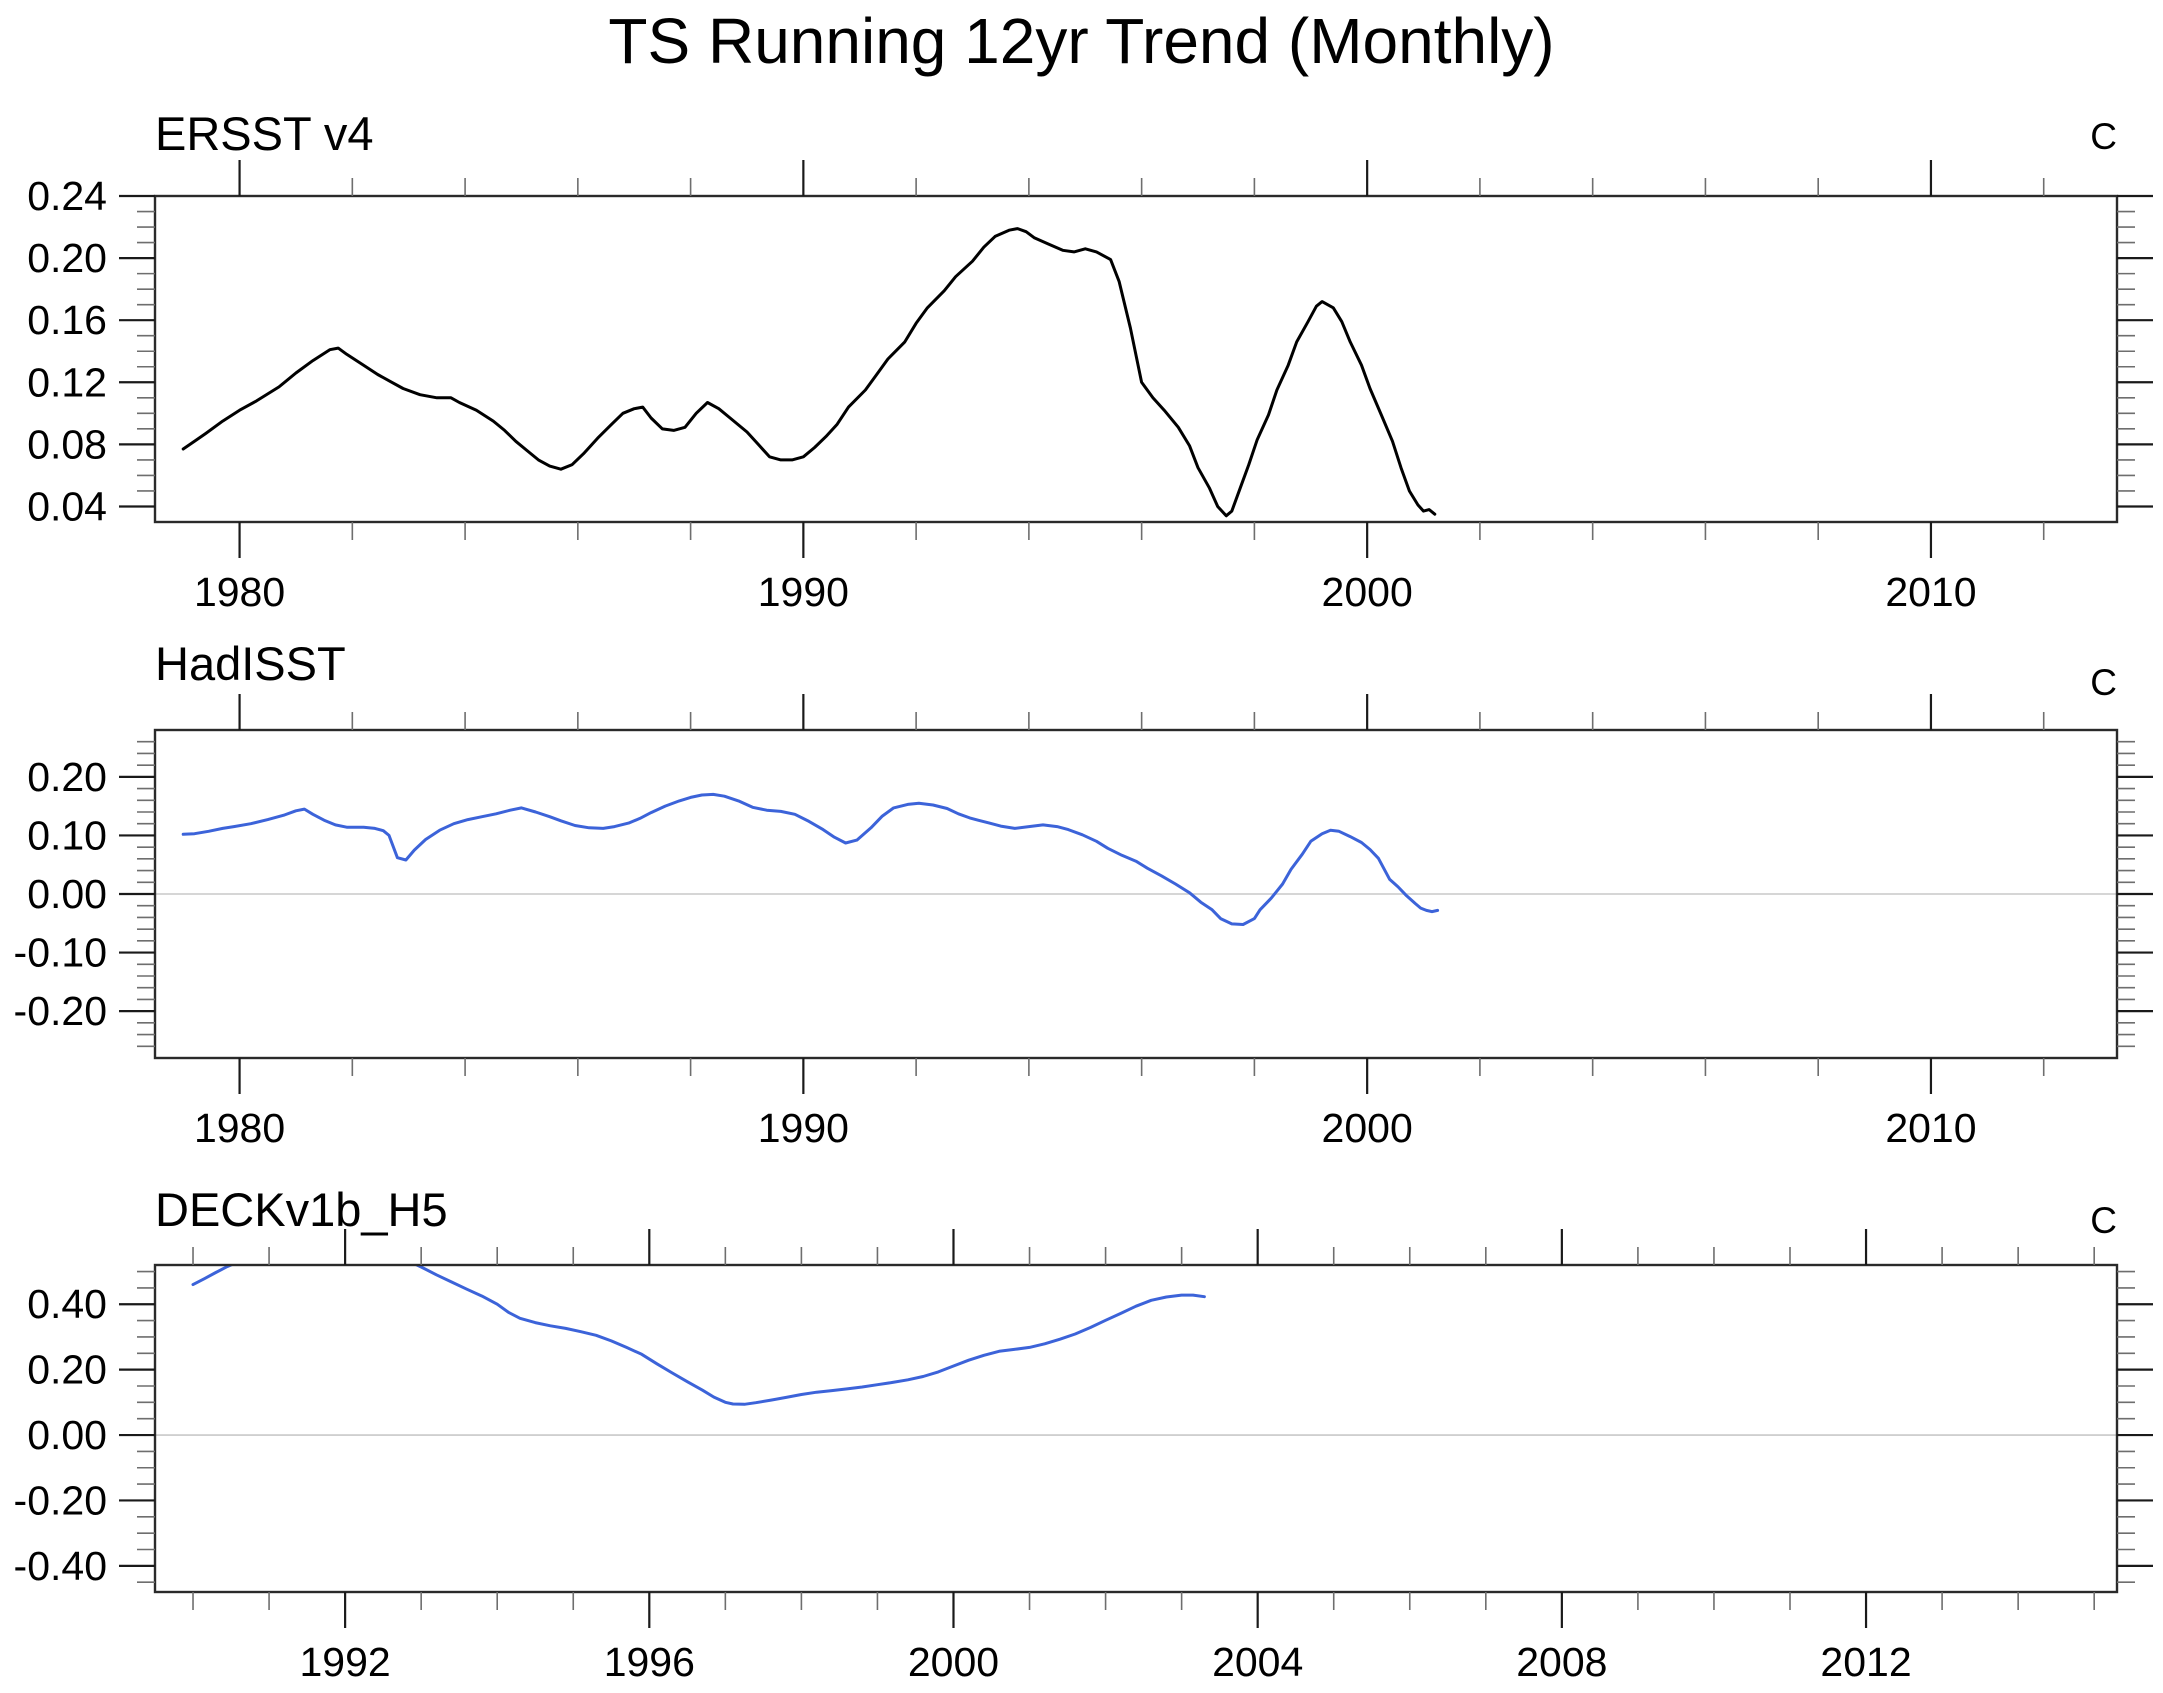  Describe the element at coordinates (67, 382) in the screenshot. I see `y-tick-label: 0.12` at that location.